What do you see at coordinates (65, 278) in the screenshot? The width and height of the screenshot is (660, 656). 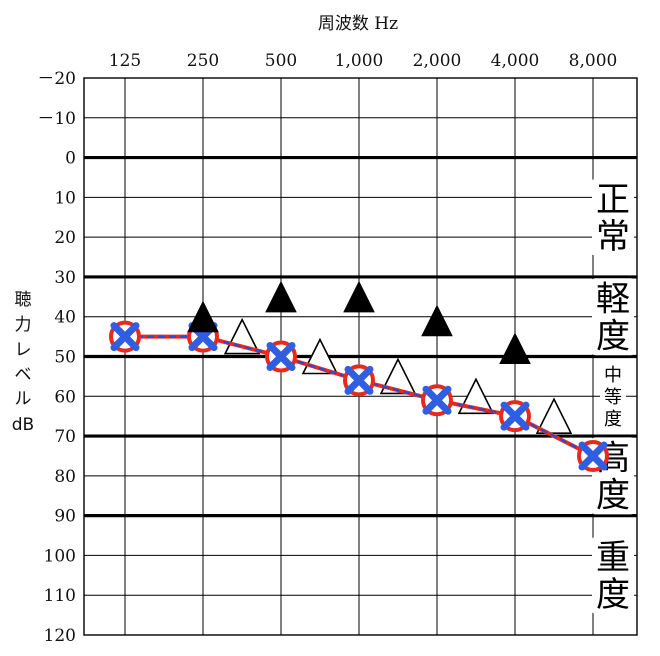 I see `y-tick-label: 30` at bounding box center [65, 278].